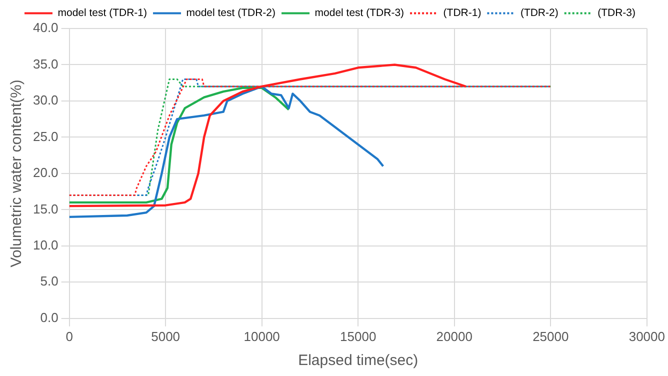 This screenshot has width=668, height=376. I want to click on legend-label: model test (TDR-3), so click(359, 13).